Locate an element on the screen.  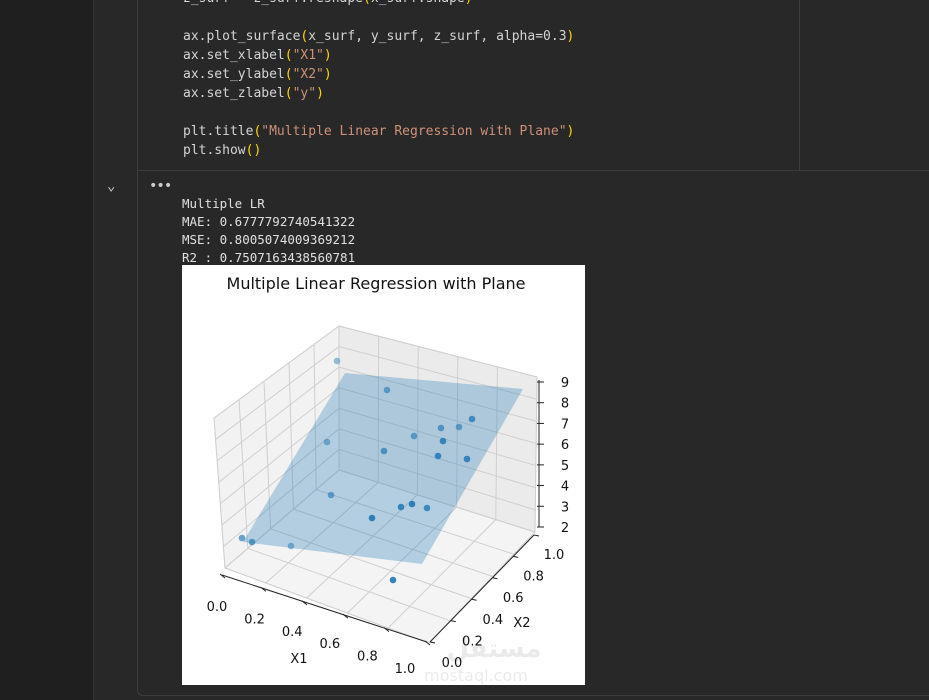
z-tick-label: 5 is located at coordinates (565, 466).